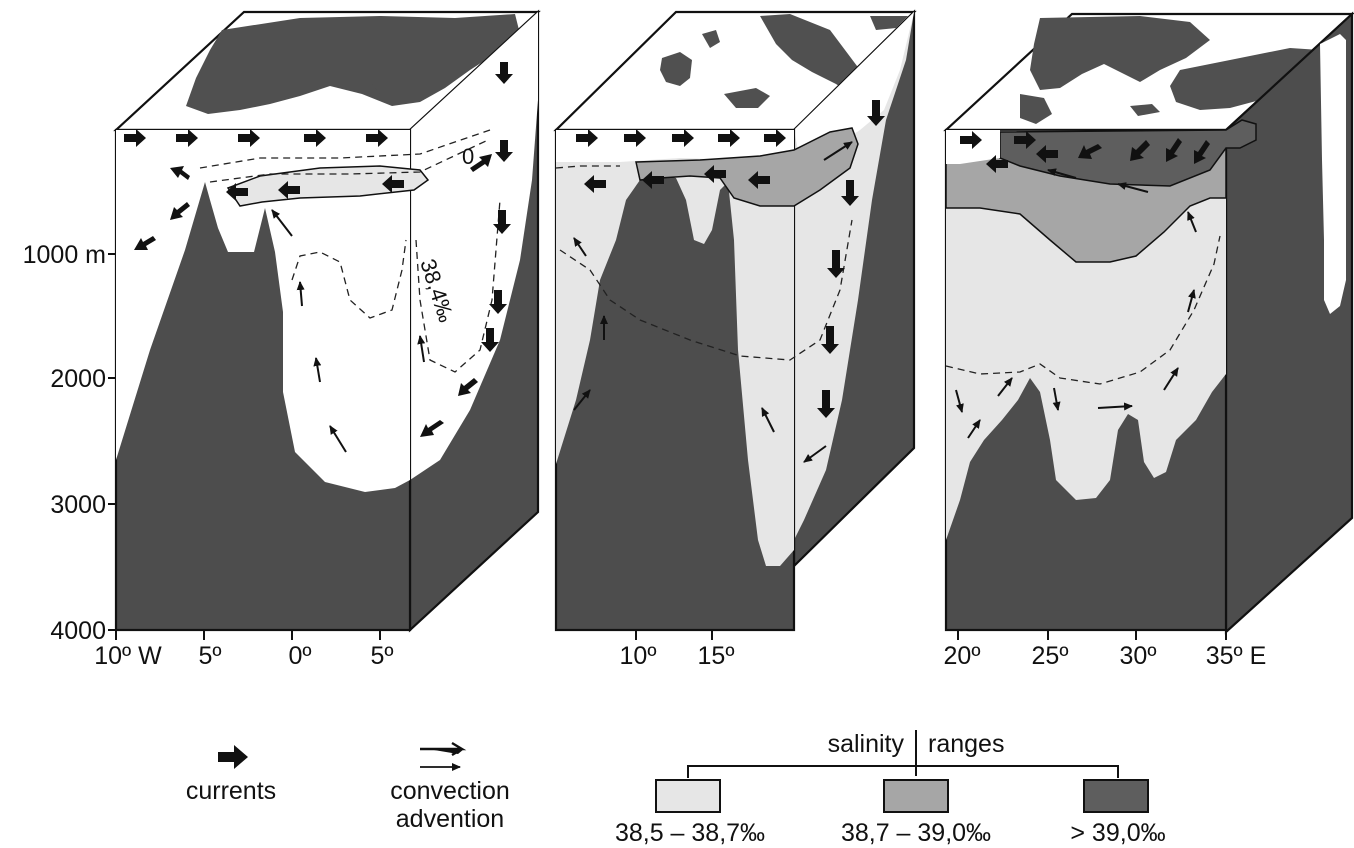 The width and height of the screenshot is (1354, 848). What do you see at coordinates (353, 64) in the screenshot?
I see `west-land-iberia` at bounding box center [353, 64].